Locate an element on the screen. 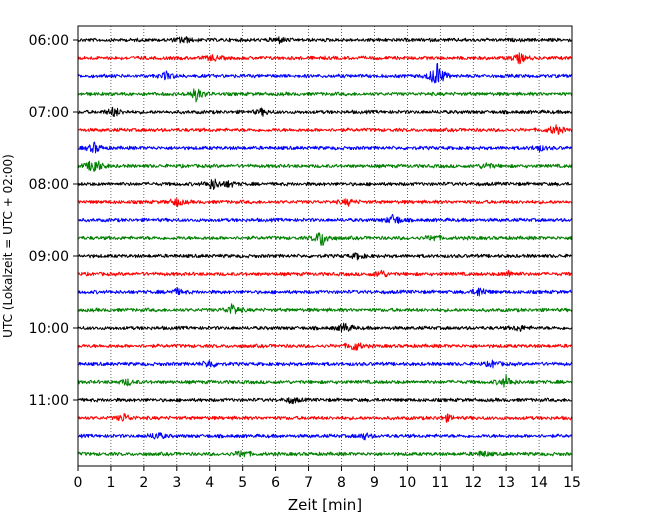 This screenshot has height=520, width=650. x-tick-label: 3 is located at coordinates (176, 483).